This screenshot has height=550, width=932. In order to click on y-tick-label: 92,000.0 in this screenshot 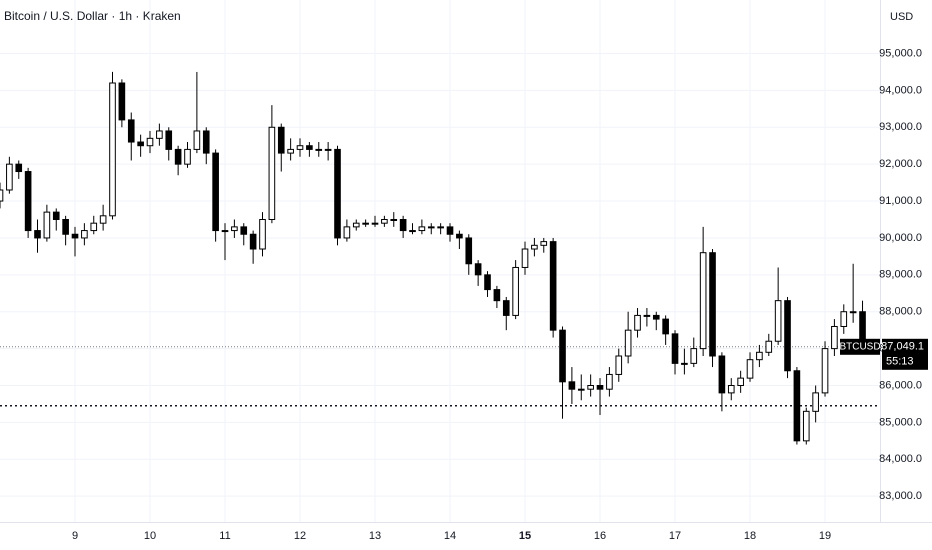, I will do `click(900, 164)`.